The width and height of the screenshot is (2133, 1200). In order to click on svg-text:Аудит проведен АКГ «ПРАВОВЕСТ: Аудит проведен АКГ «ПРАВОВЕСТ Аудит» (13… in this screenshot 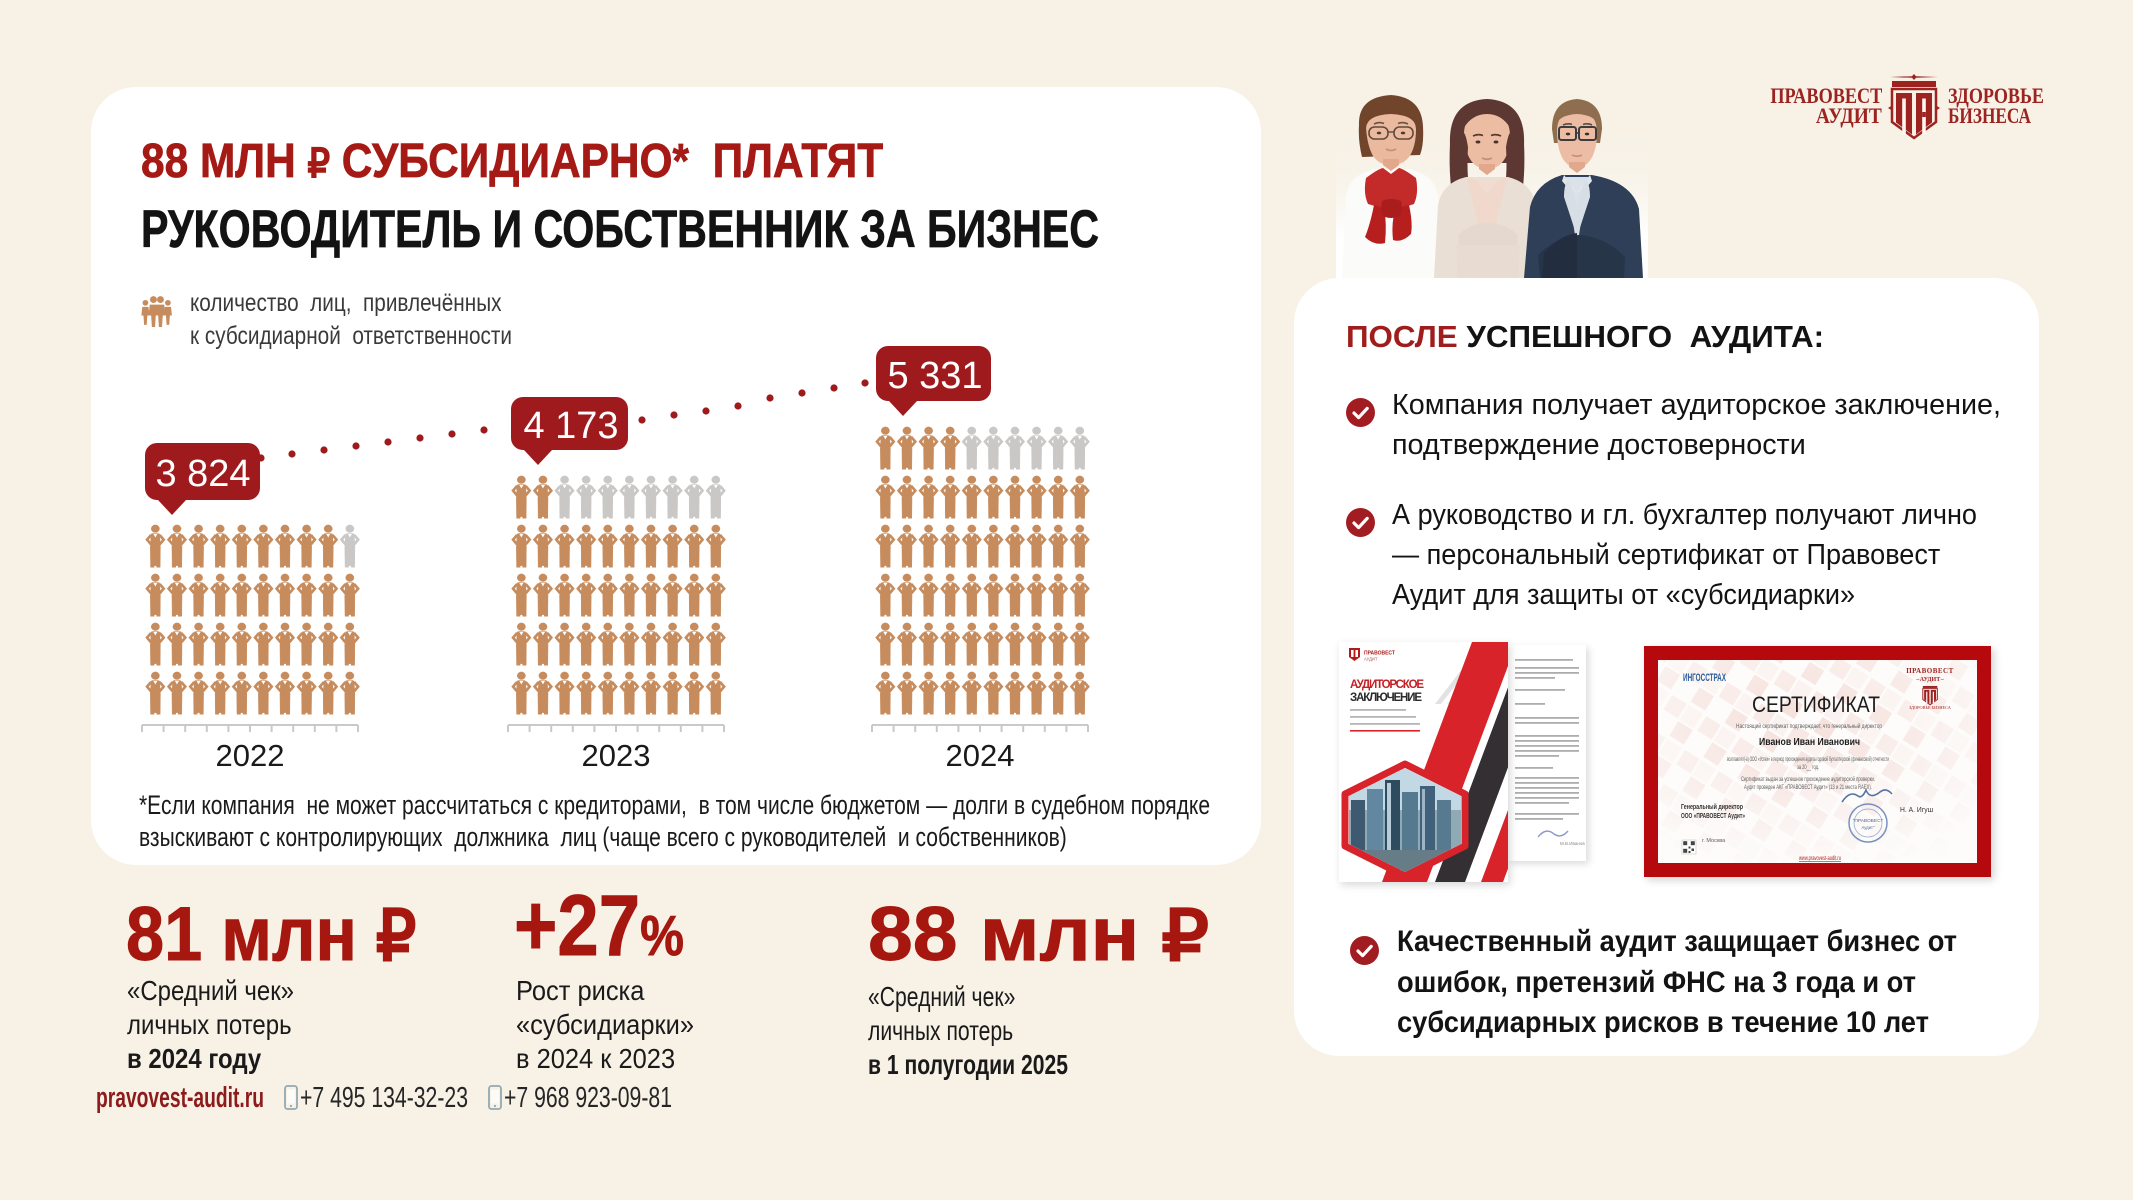, I will do `click(1808, 788)`.